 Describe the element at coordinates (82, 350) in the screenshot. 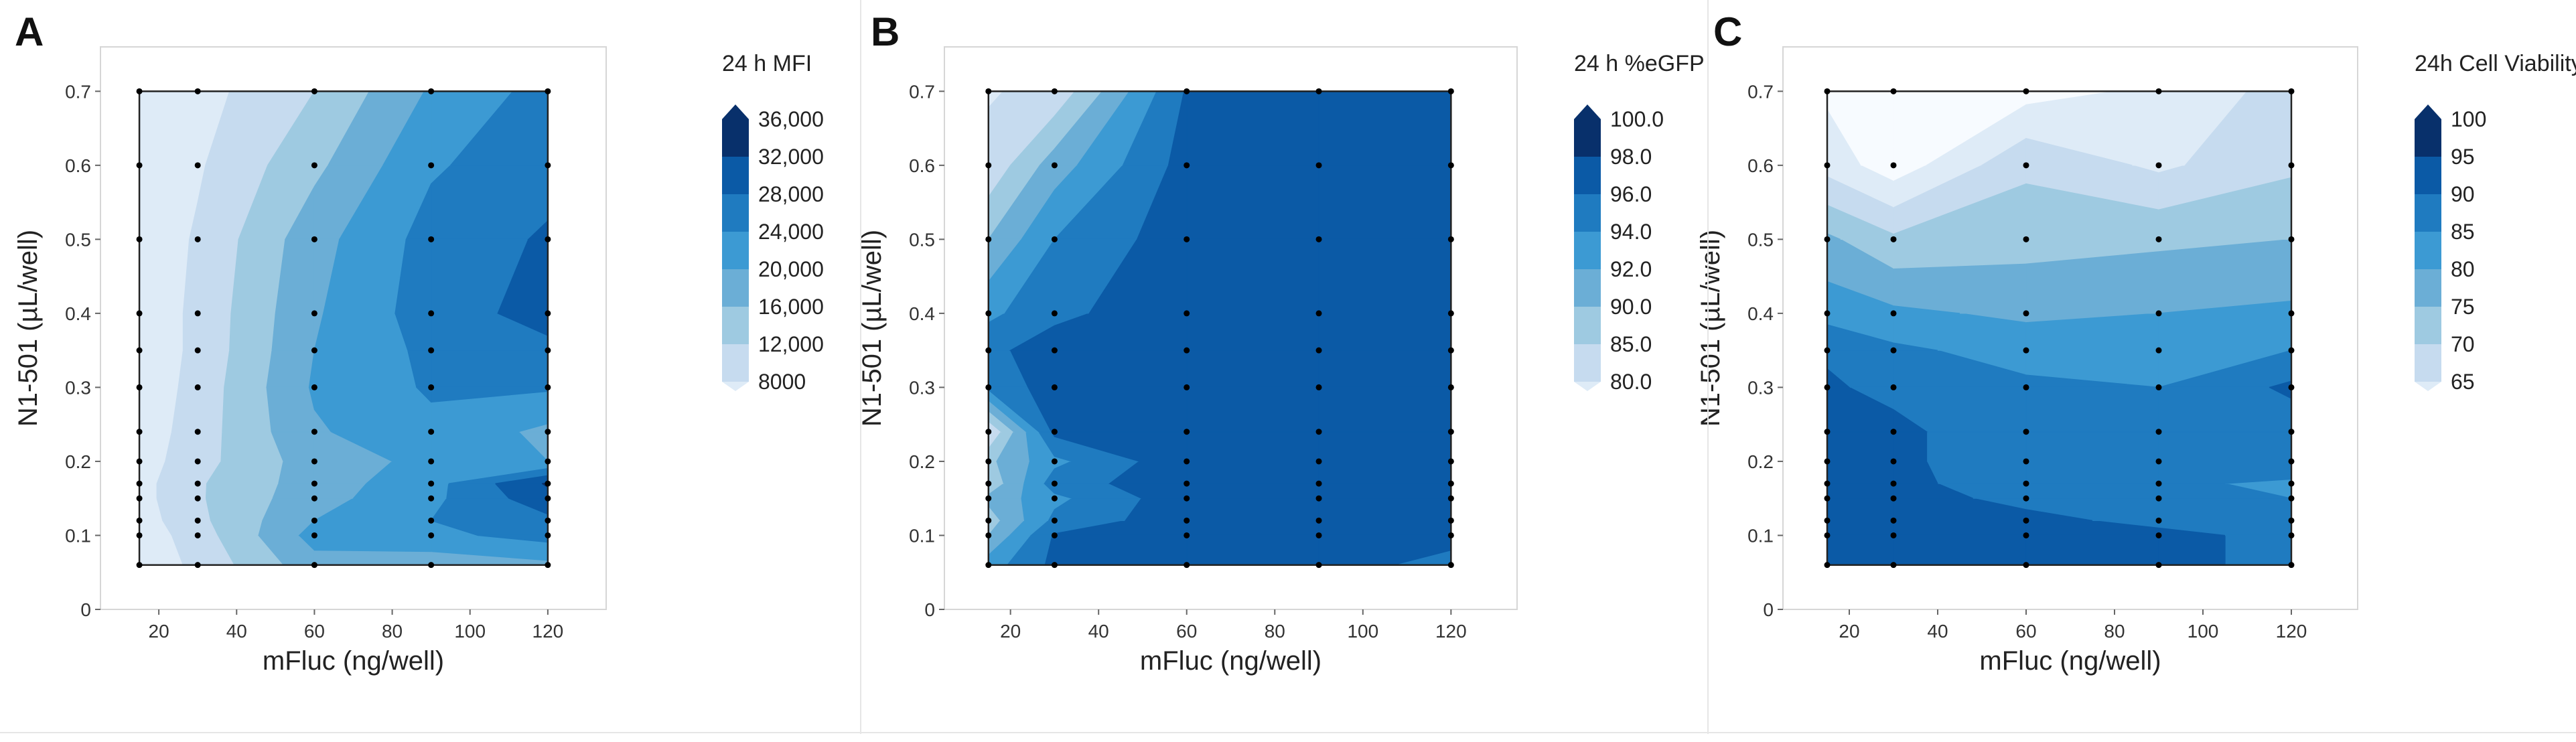

I see `y-axis: 0 0.1 0.2 0.3 0.4 0.5 0.6 0.7` at that location.